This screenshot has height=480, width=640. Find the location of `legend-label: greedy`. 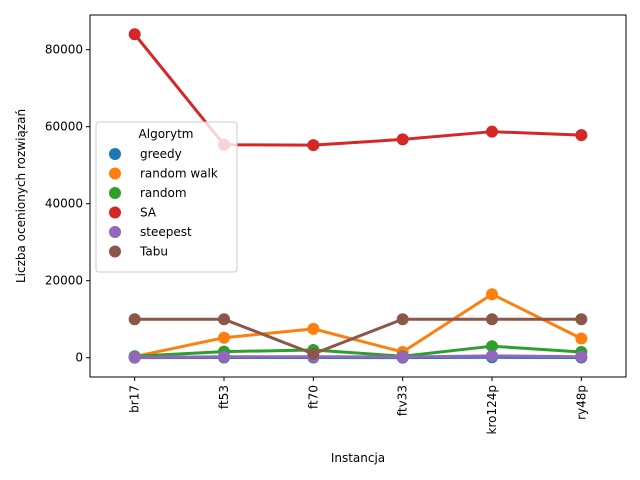

legend-label: greedy is located at coordinates (161, 154).